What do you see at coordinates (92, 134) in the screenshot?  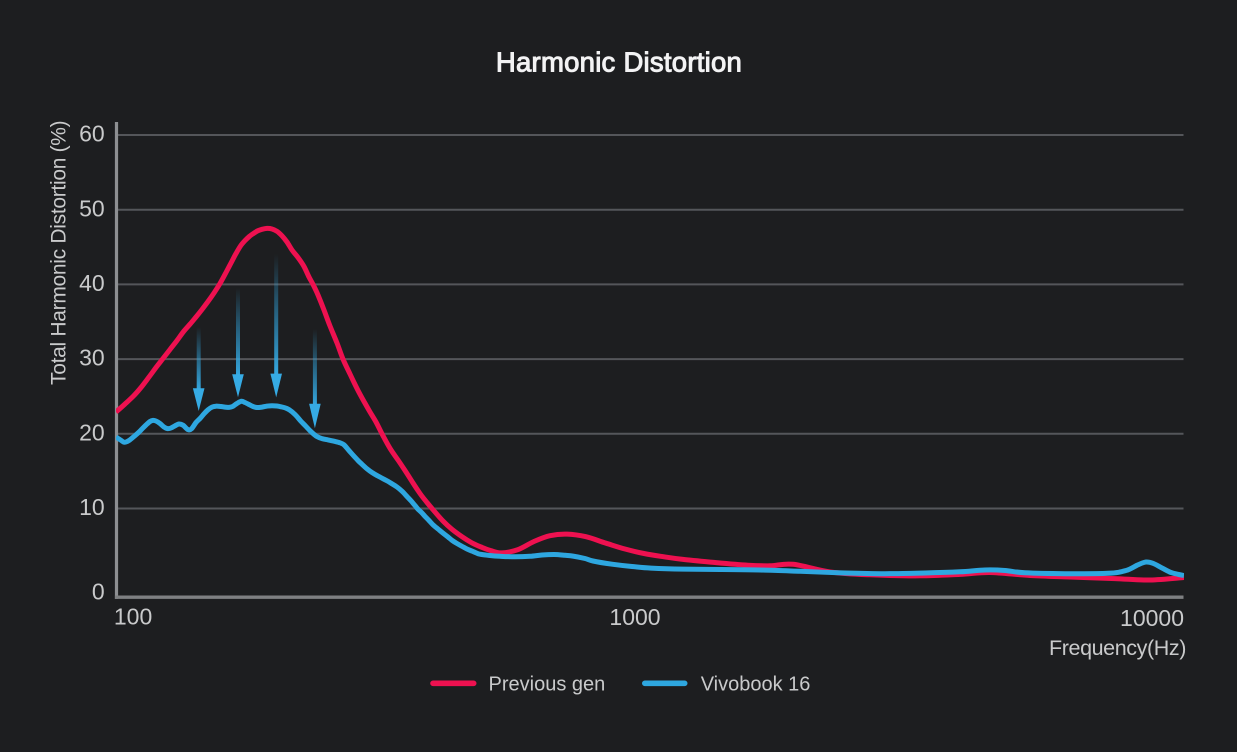 I see `svg-text: 60` at bounding box center [92, 134].